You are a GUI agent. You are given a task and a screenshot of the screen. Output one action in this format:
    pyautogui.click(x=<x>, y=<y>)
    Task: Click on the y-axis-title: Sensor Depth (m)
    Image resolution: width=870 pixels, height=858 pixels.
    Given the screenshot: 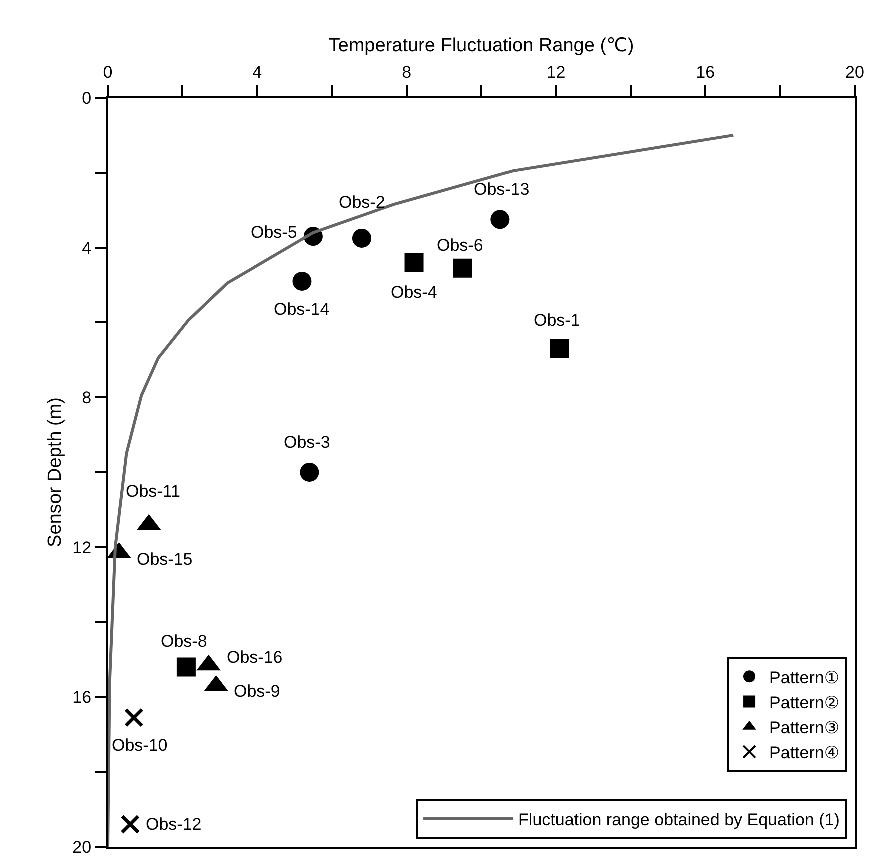 What is the action you would take?
    pyautogui.click(x=55, y=473)
    